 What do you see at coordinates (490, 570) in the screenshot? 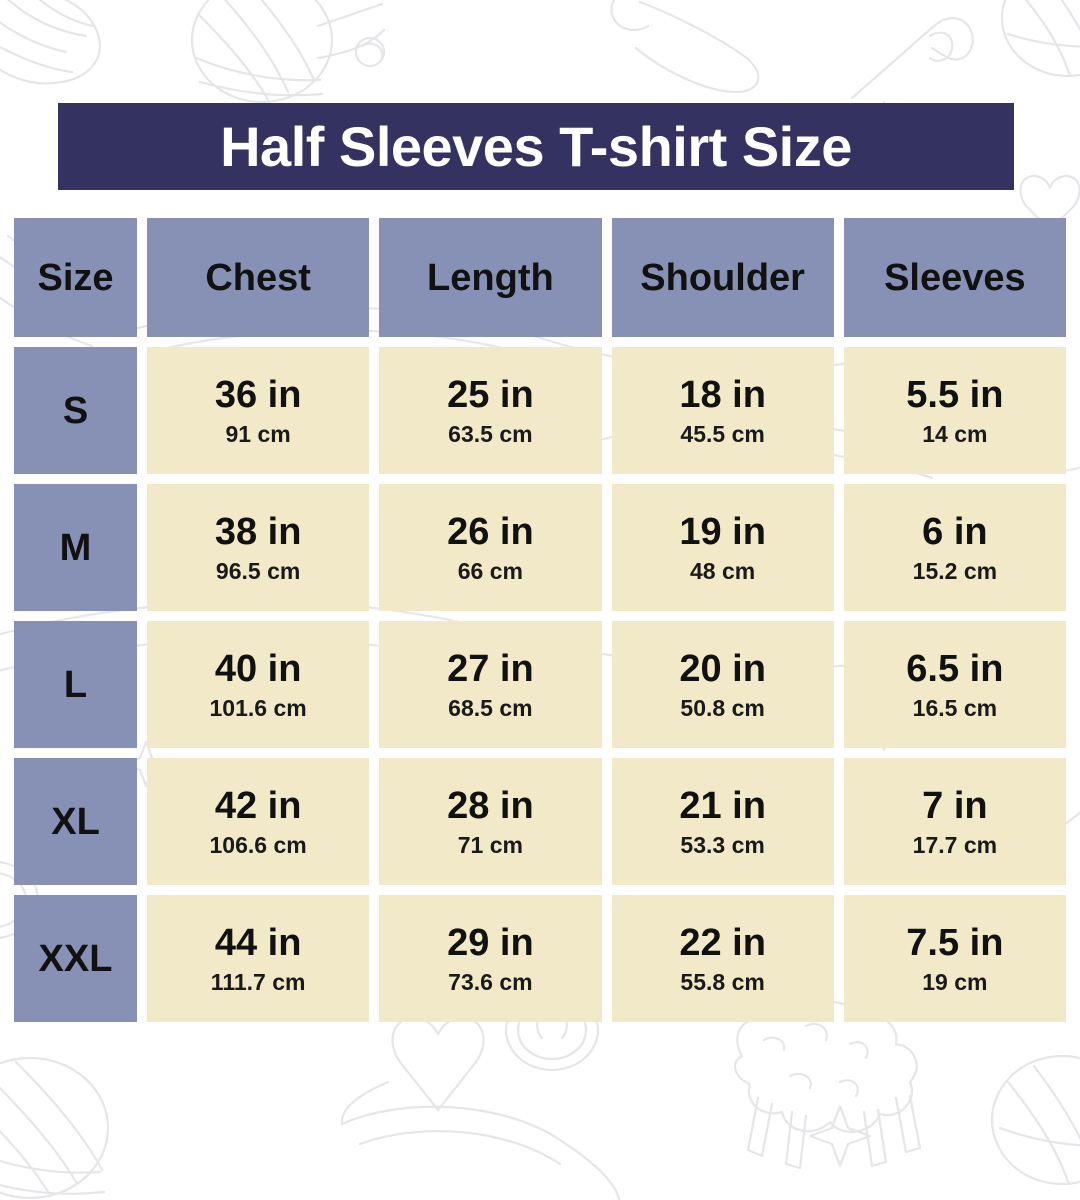
I see `value-centimeters: 66 cm` at bounding box center [490, 570].